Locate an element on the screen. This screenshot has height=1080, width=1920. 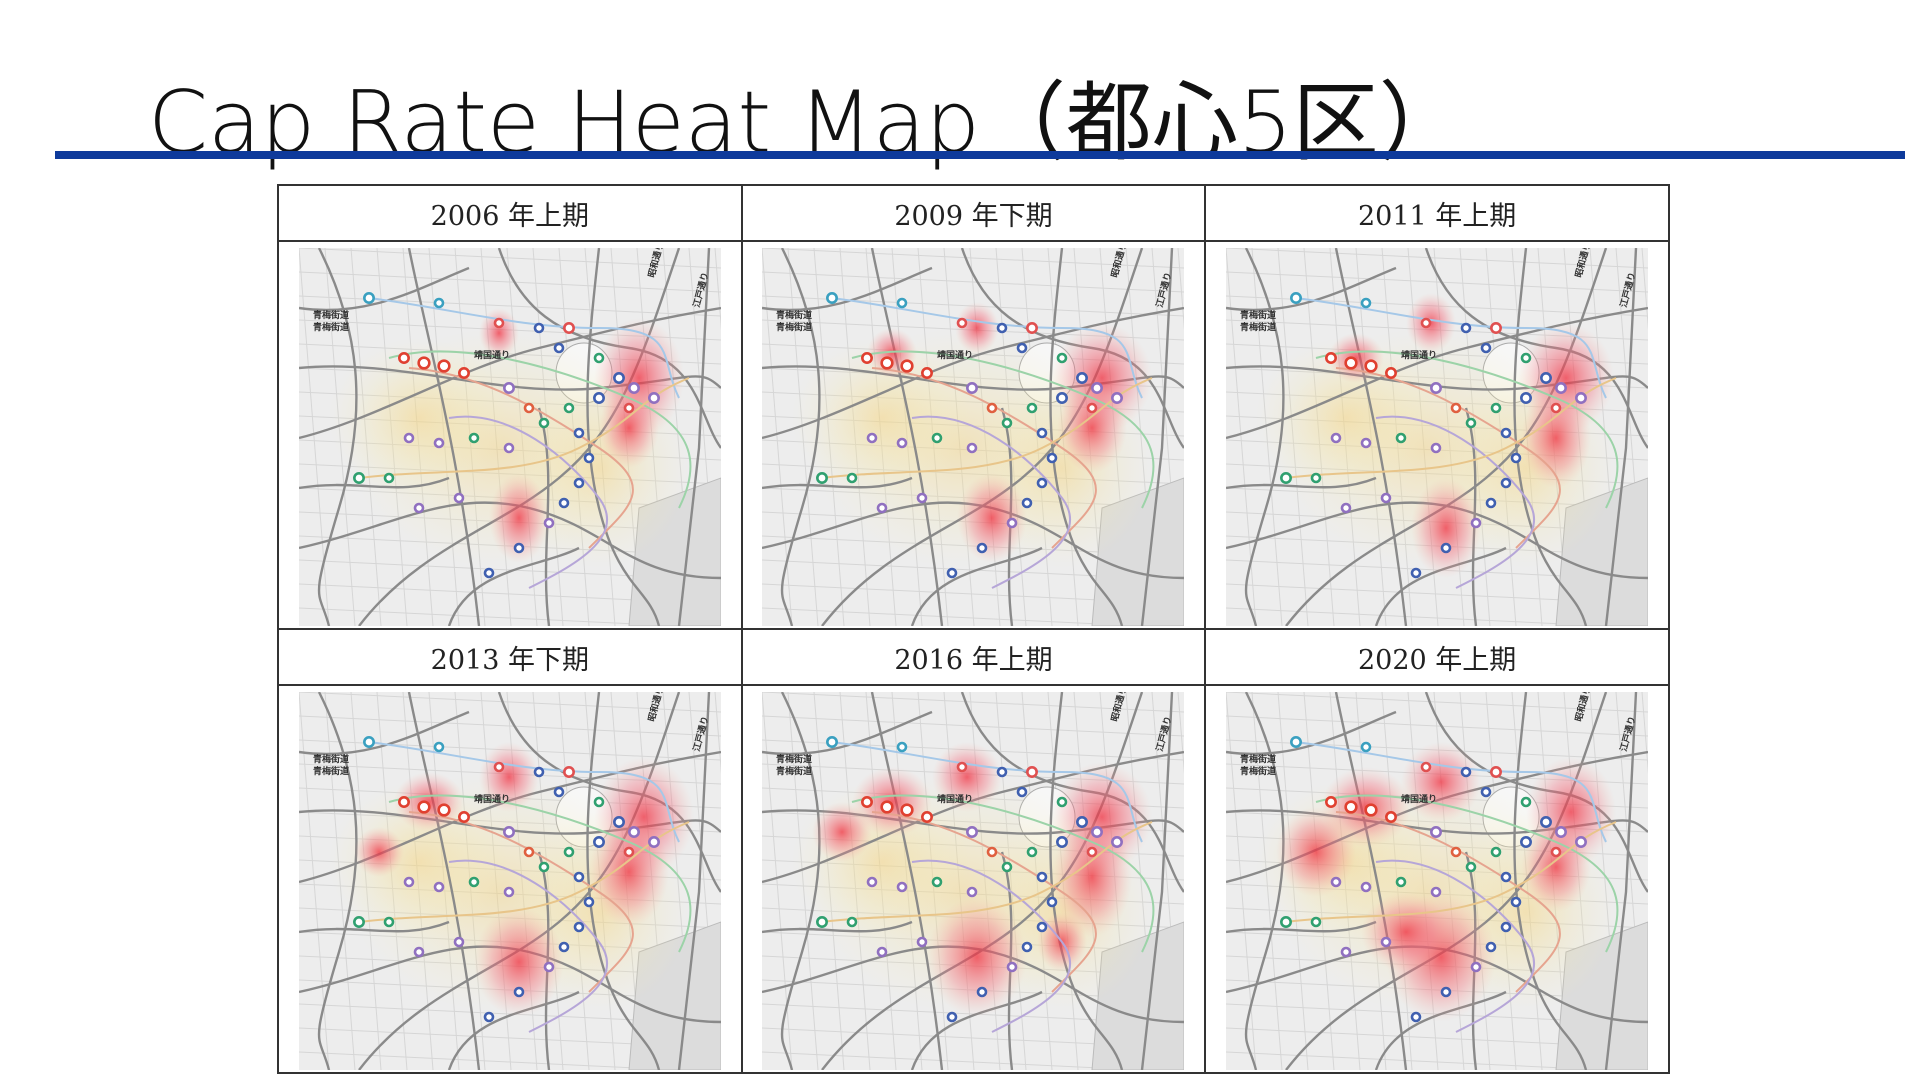
panel-label: 2020 年上期 is located at coordinates (1437, 657).